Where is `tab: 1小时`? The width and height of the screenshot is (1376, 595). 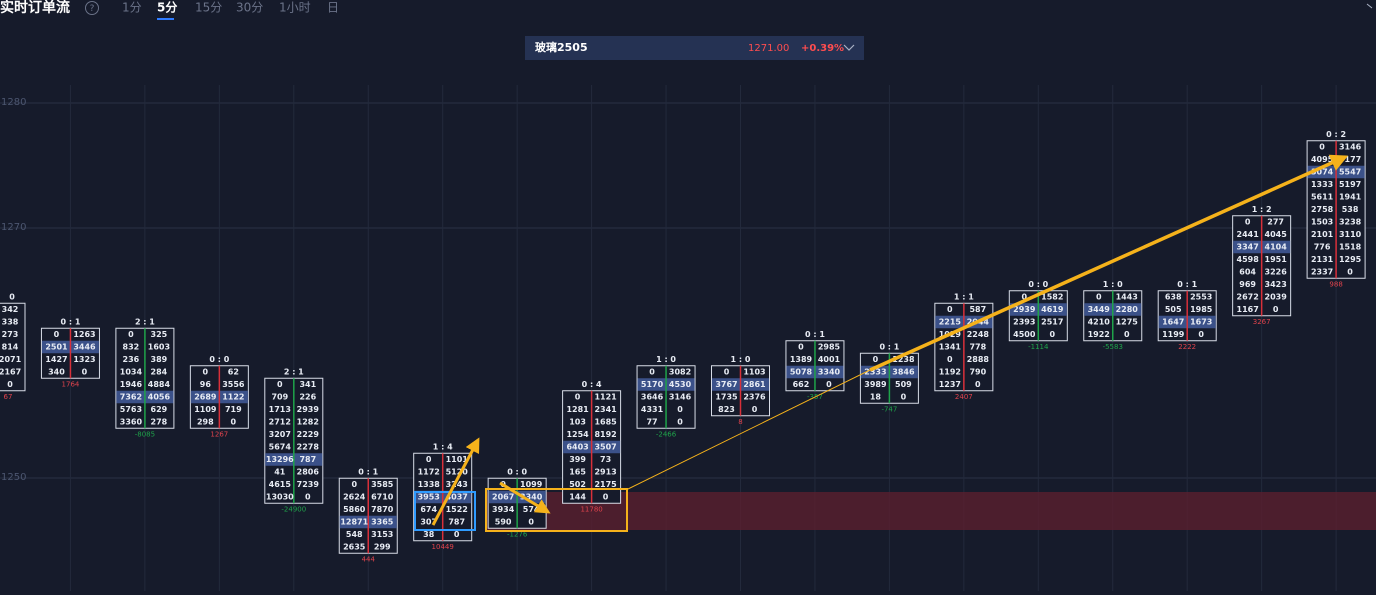 tab: 1小时 is located at coordinates (295, 8).